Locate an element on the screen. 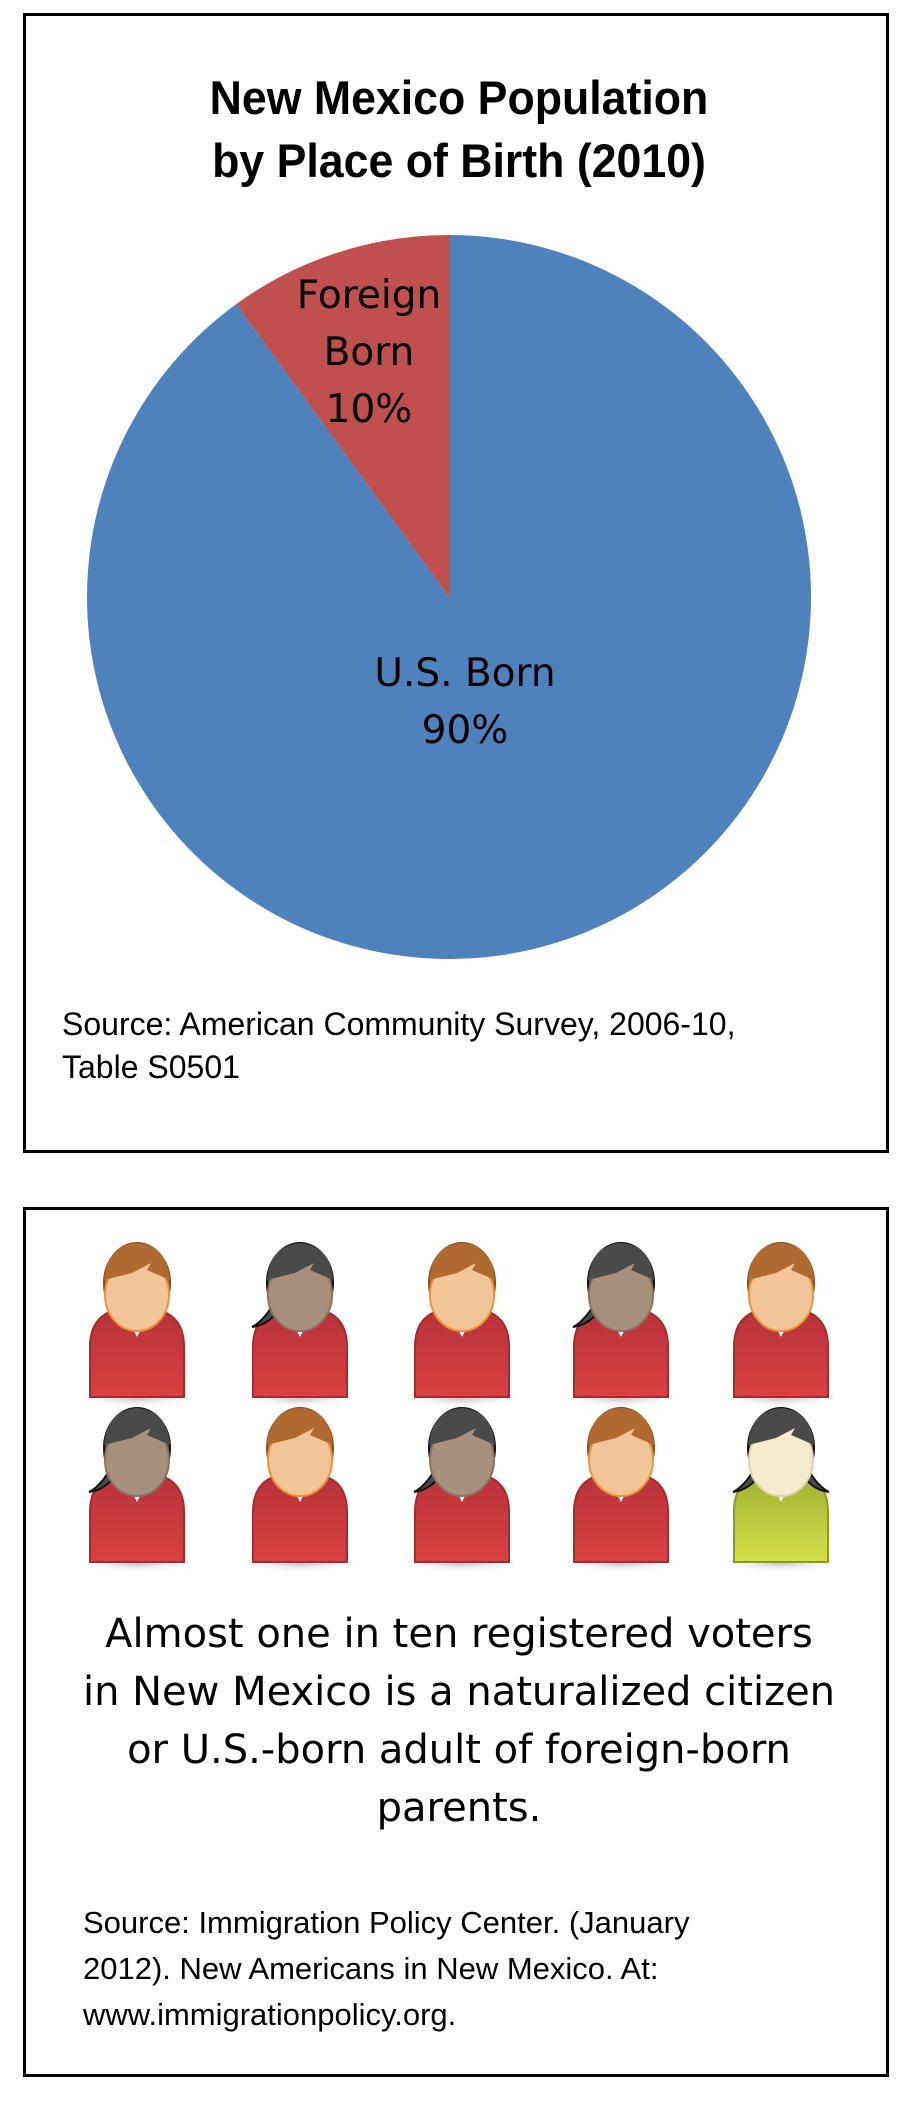  data-label-name: Born is located at coordinates (369, 352).